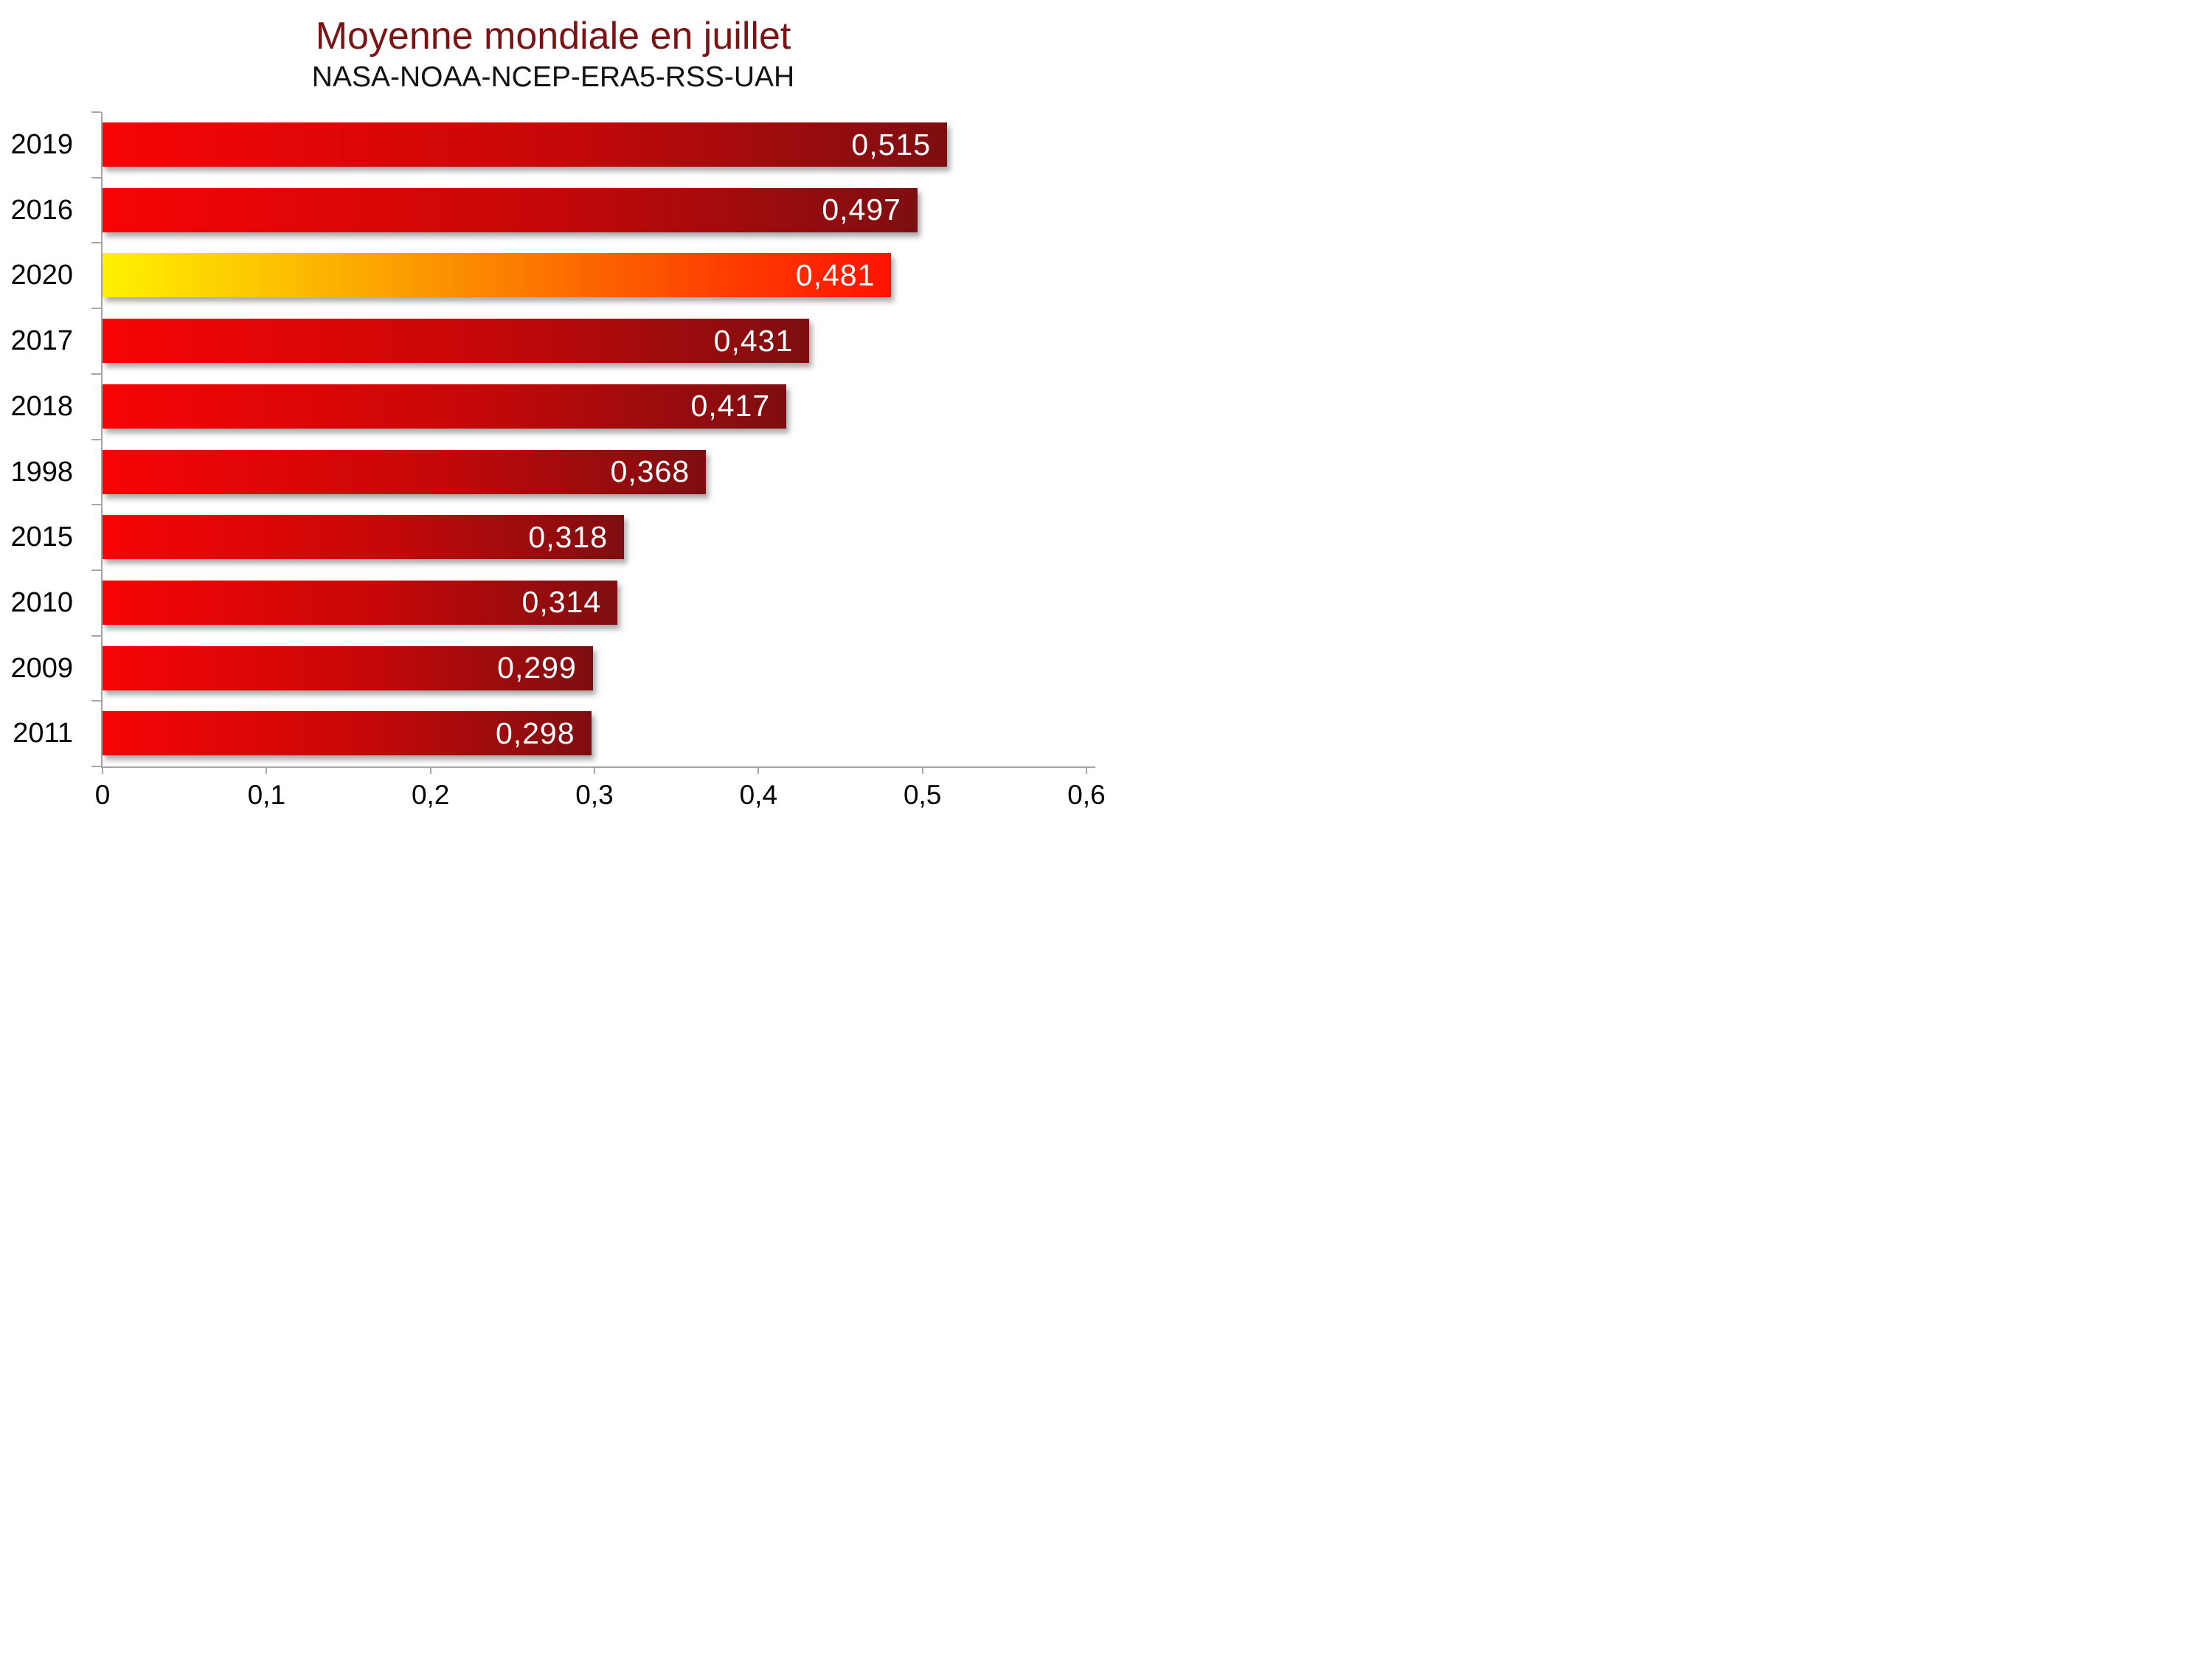  What do you see at coordinates (535, 733) in the screenshot?
I see `bar-value-label: 0,298` at bounding box center [535, 733].